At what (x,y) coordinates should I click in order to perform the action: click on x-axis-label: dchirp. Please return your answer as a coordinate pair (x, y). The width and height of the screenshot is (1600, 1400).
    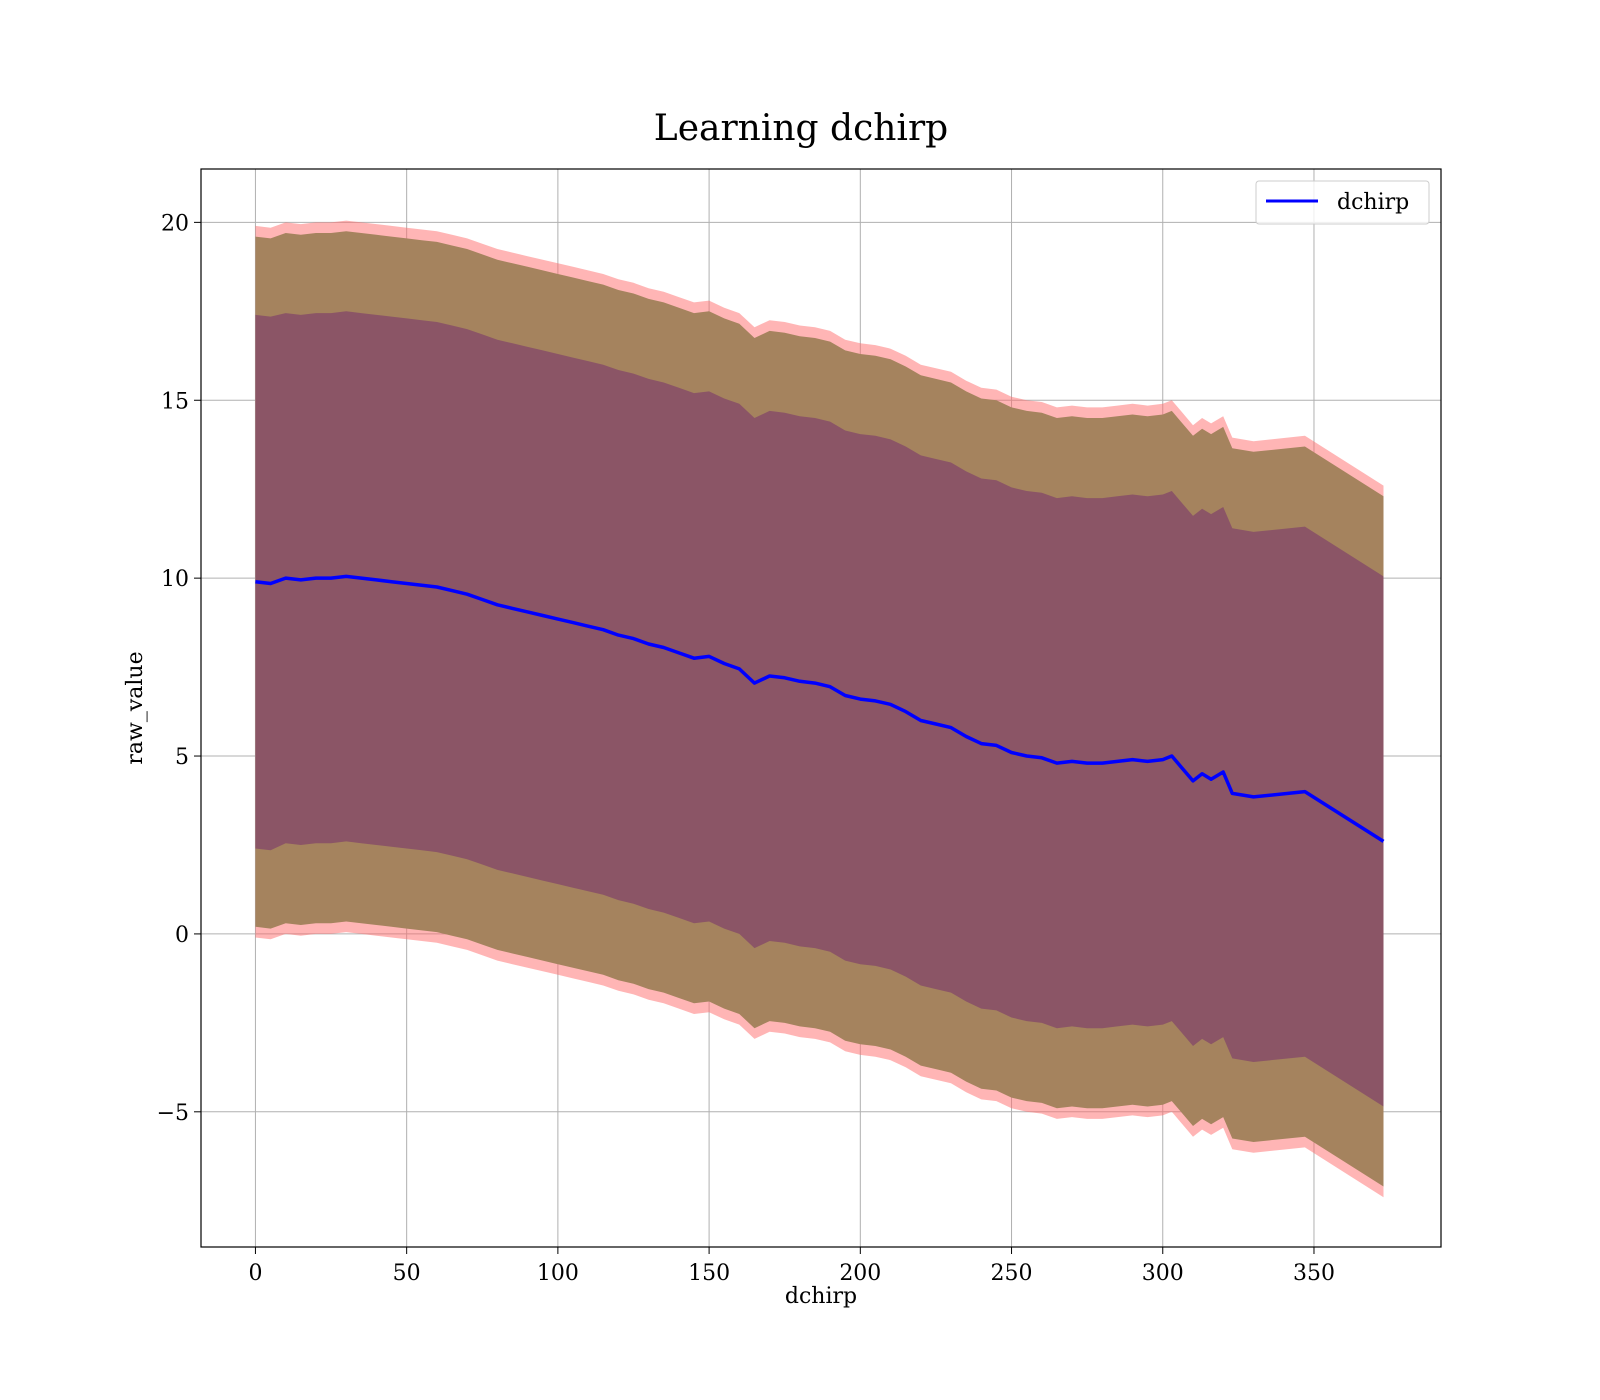
    Looking at the image, I should click on (821, 1296).